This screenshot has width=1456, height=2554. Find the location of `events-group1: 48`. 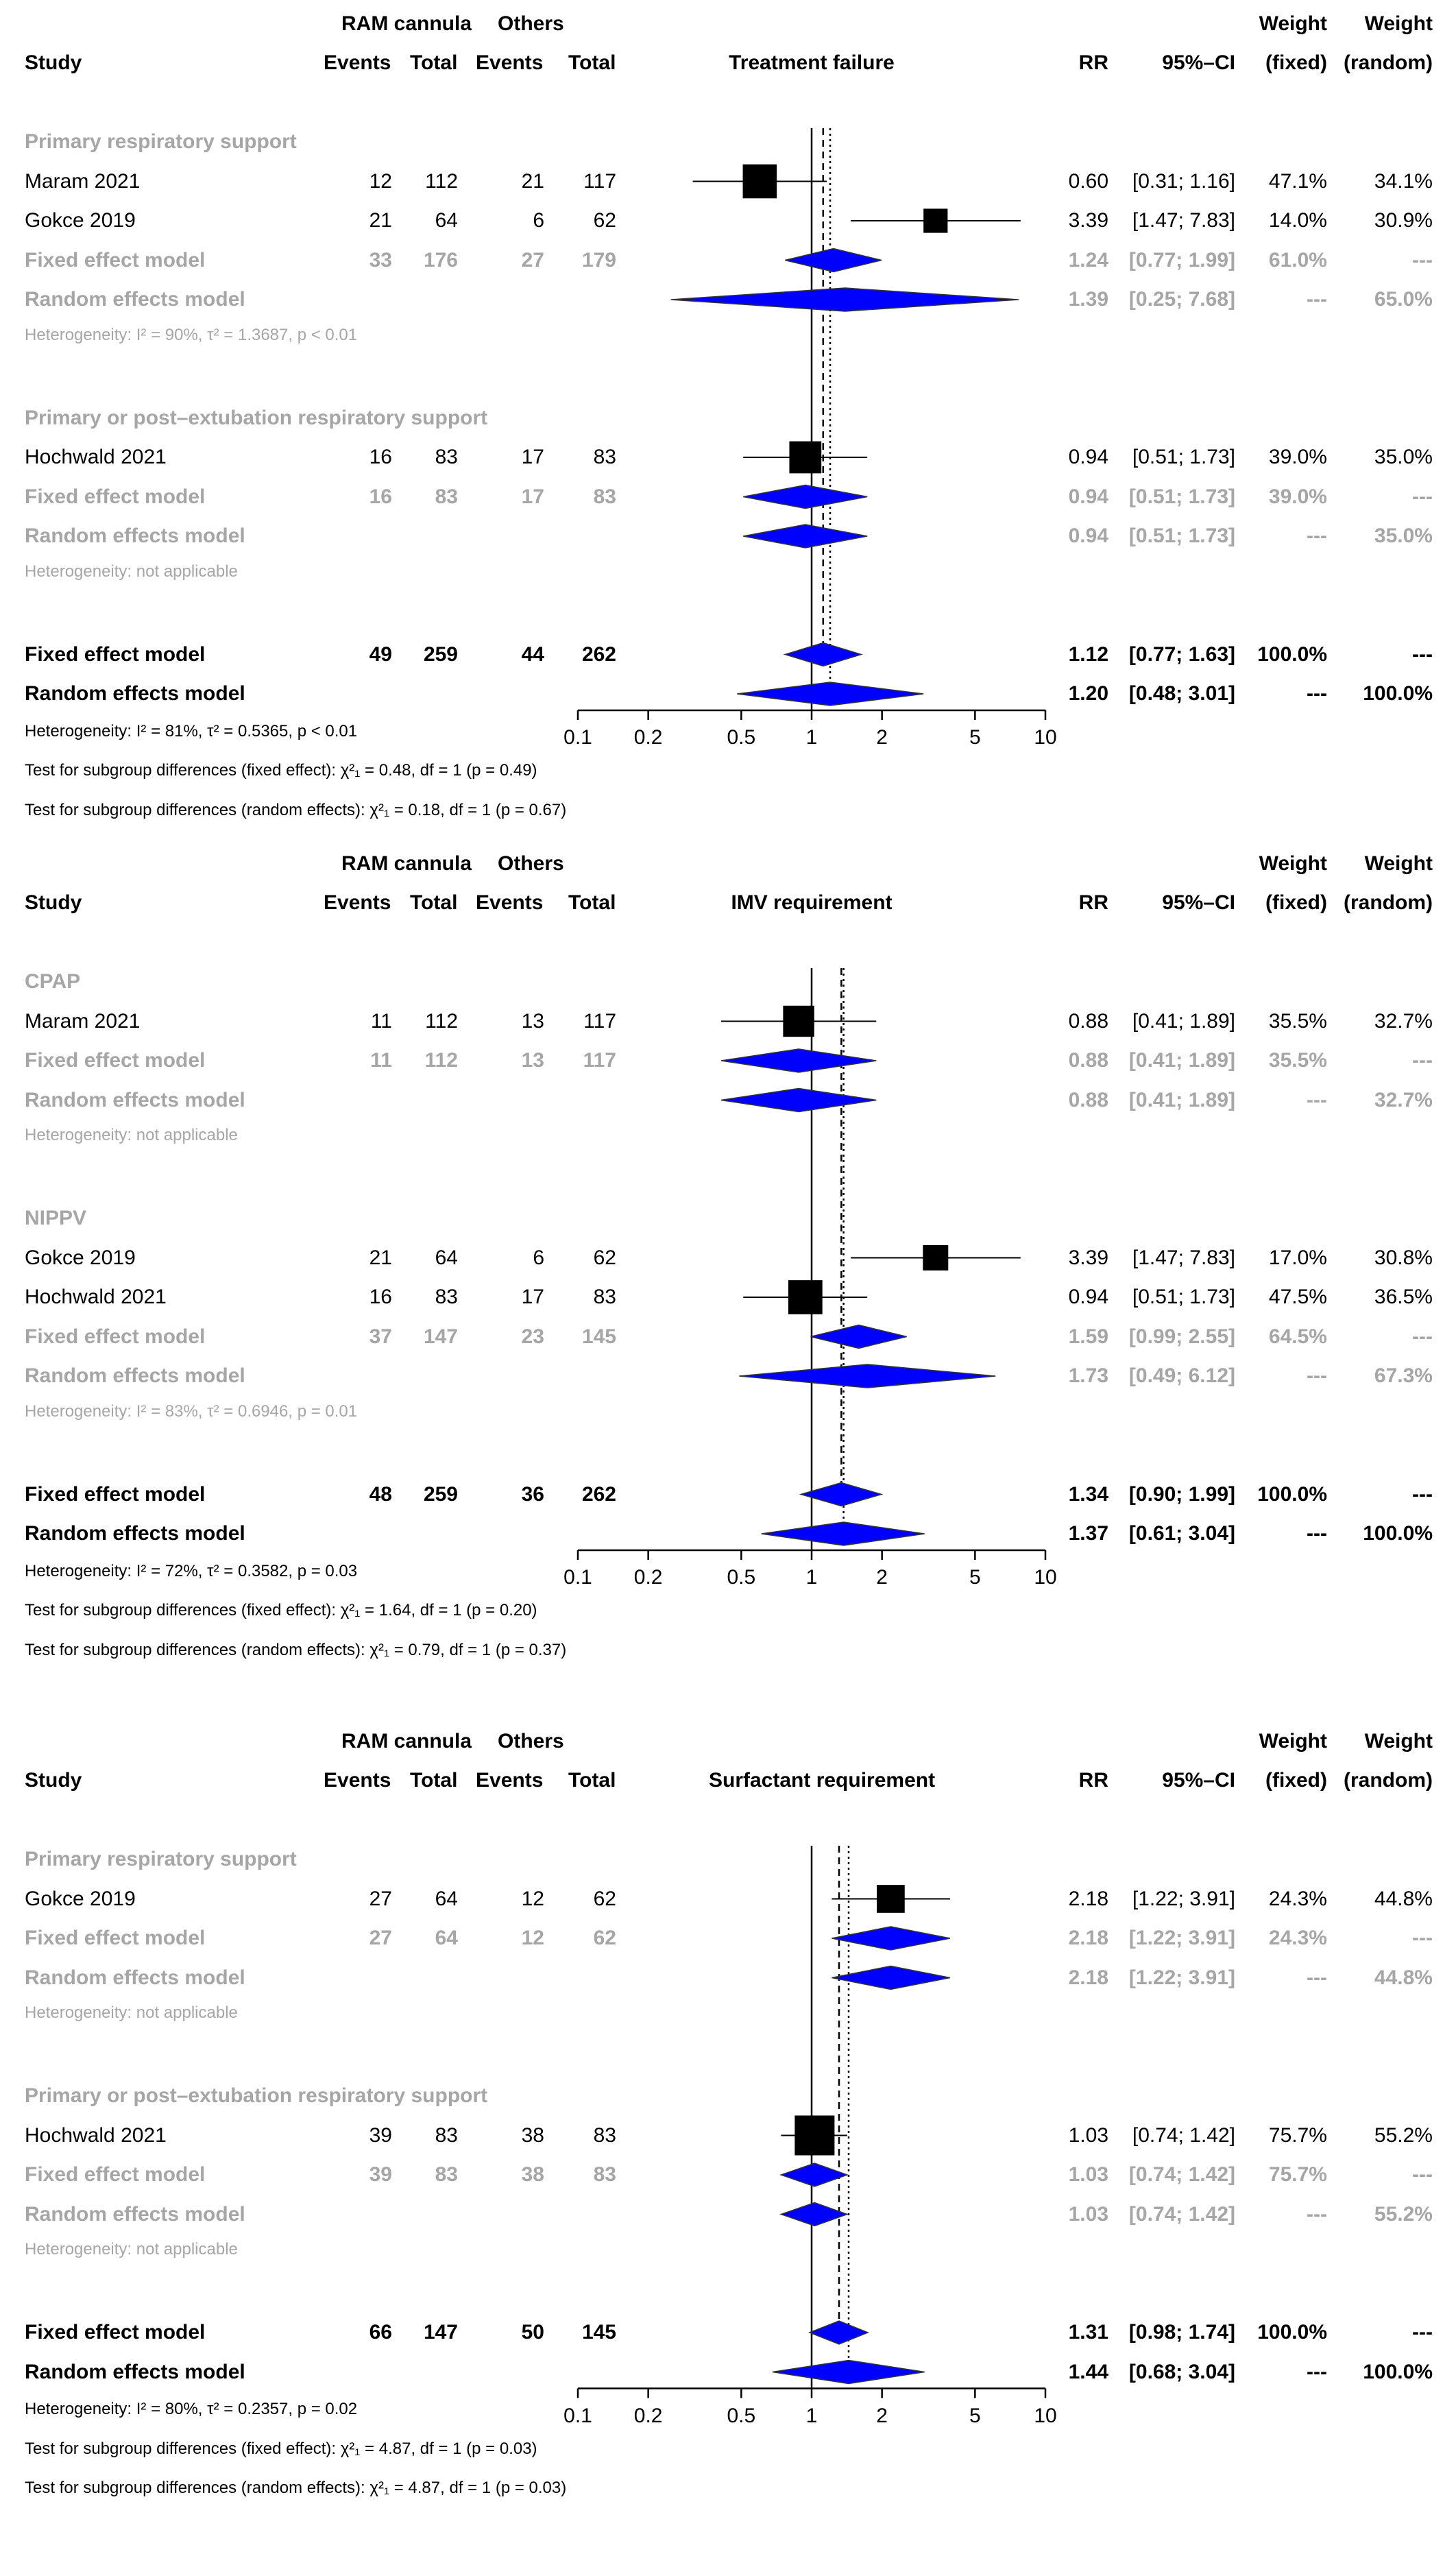

events-group1: 48 is located at coordinates (381, 1494).